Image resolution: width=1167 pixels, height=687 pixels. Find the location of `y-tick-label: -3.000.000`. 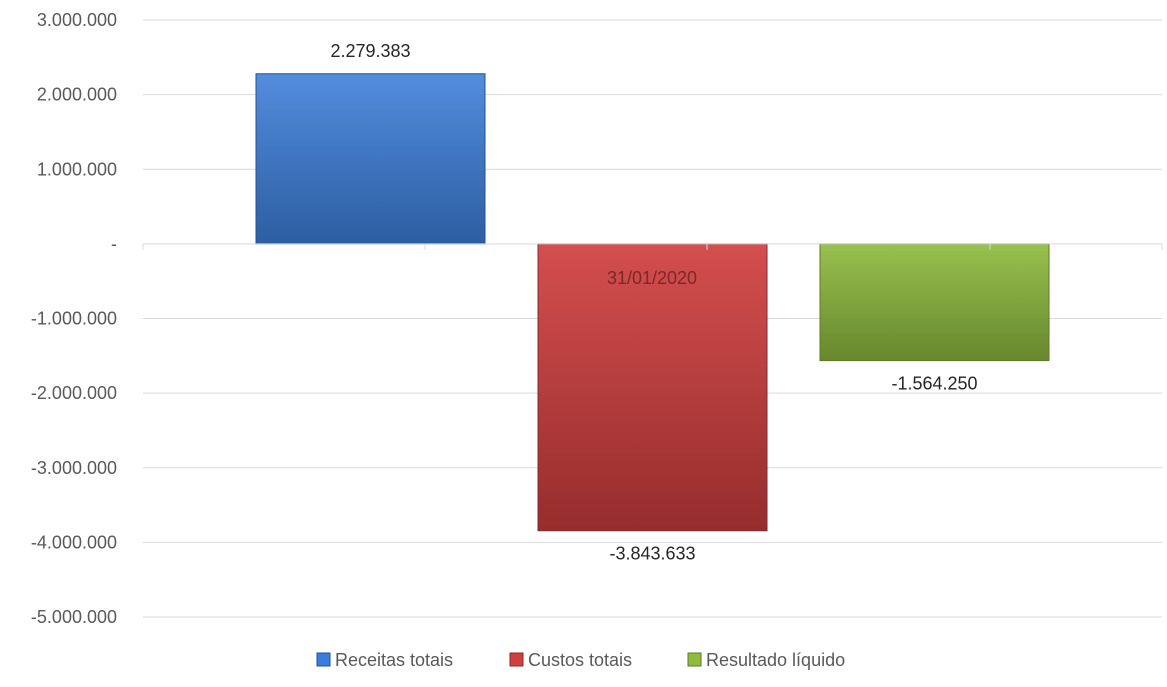

y-tick-label: -3.000.000 is located at coordinates (74, 468).